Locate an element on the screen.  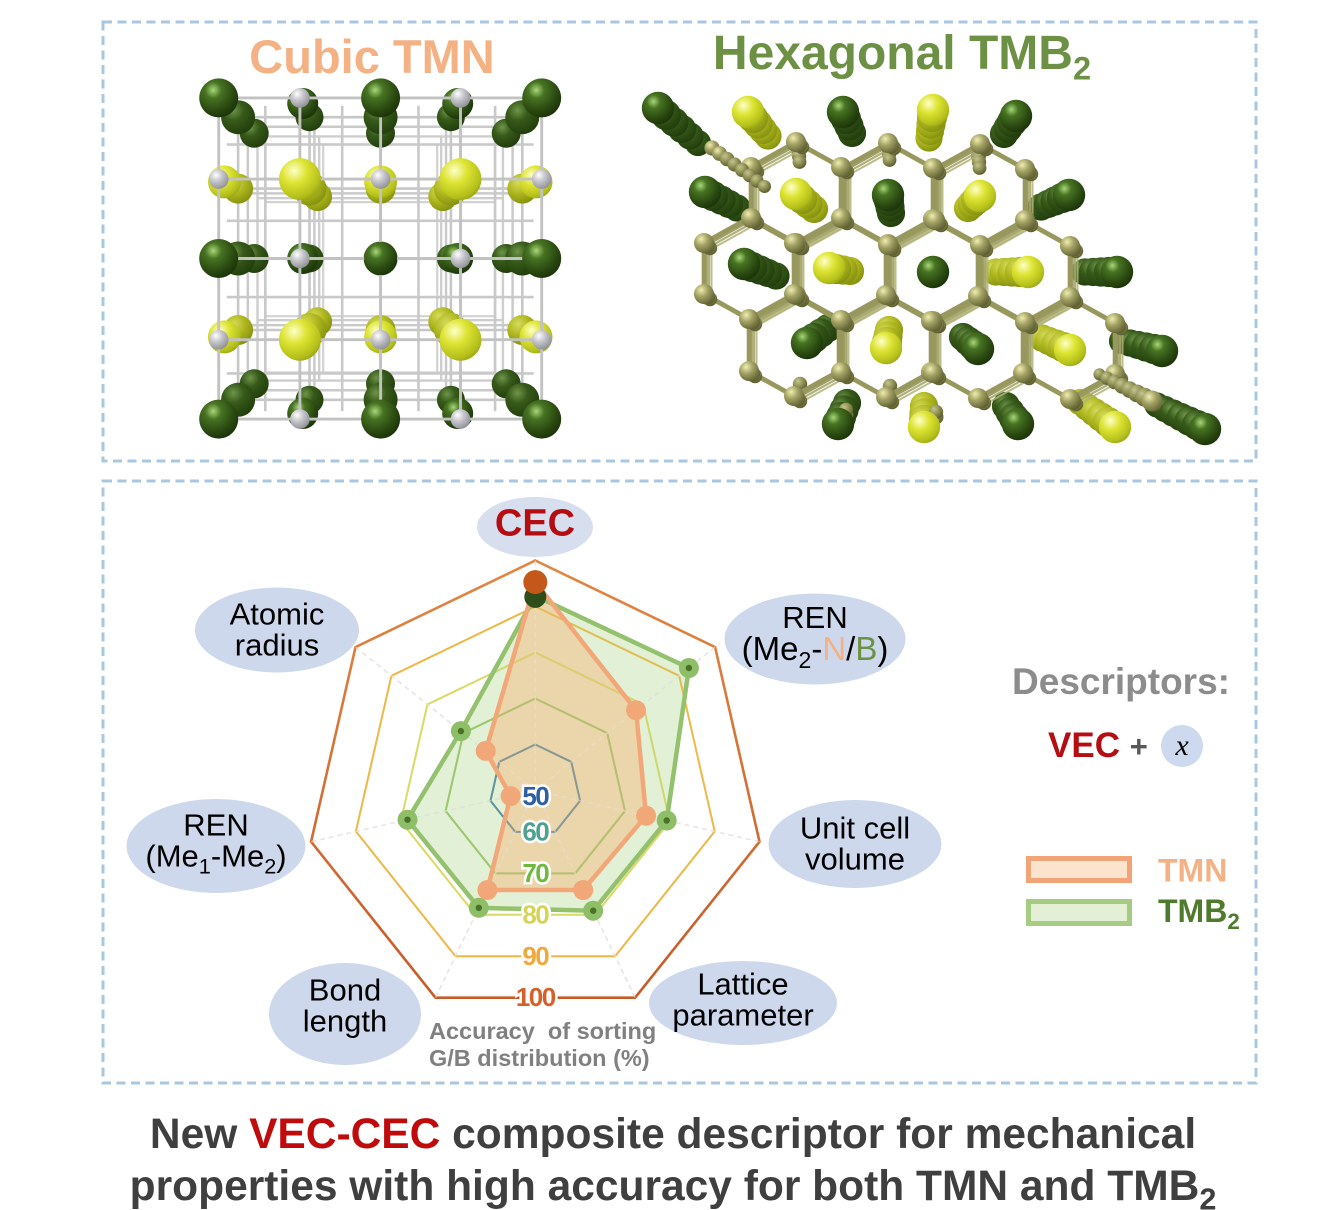
svg-text: 70 is located at coordinates (535, 873).